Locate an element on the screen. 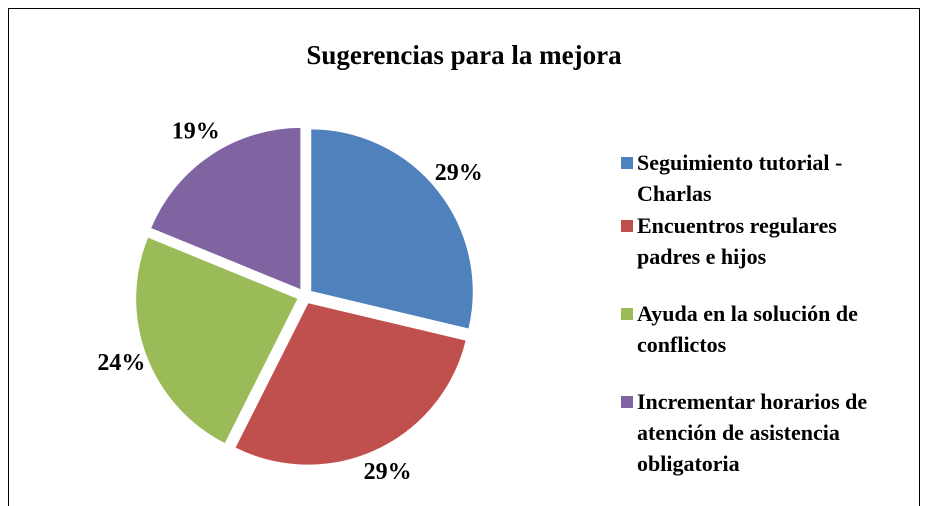 This screenshot has height=506, width=929. legend-label: Seguimiento tutorial - Charlas is located at coordinates (740, 178).